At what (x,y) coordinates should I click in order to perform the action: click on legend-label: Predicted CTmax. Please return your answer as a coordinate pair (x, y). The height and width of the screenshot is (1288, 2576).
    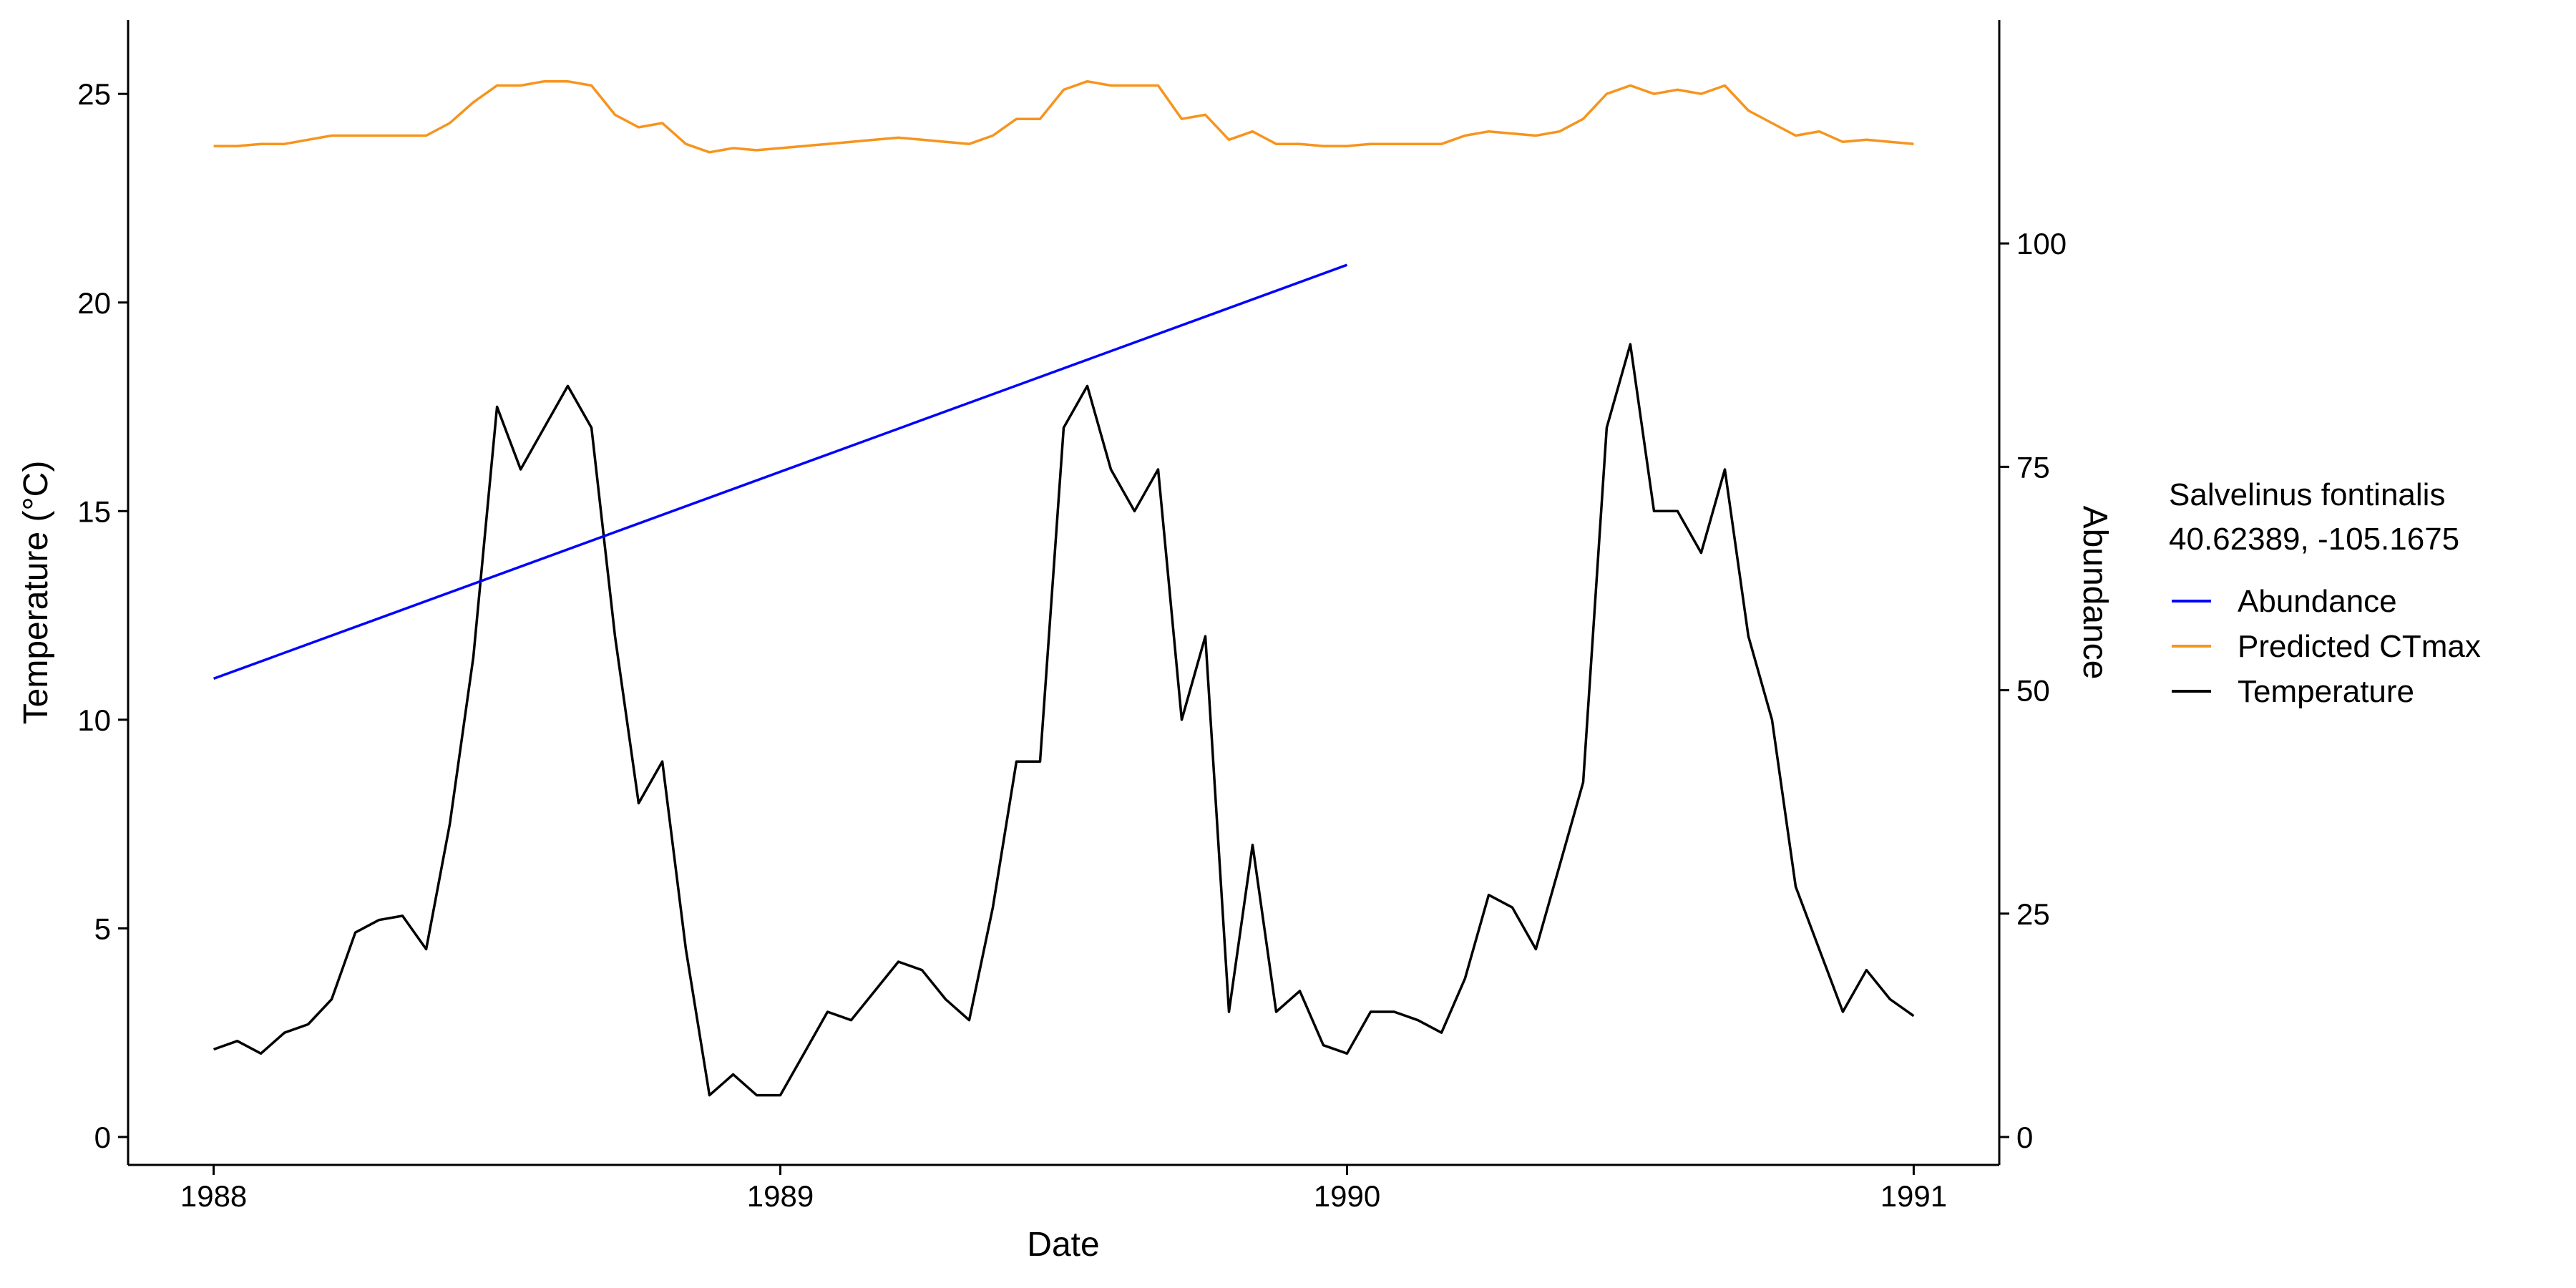
    Looking at the image, I should click on (2359, 646).